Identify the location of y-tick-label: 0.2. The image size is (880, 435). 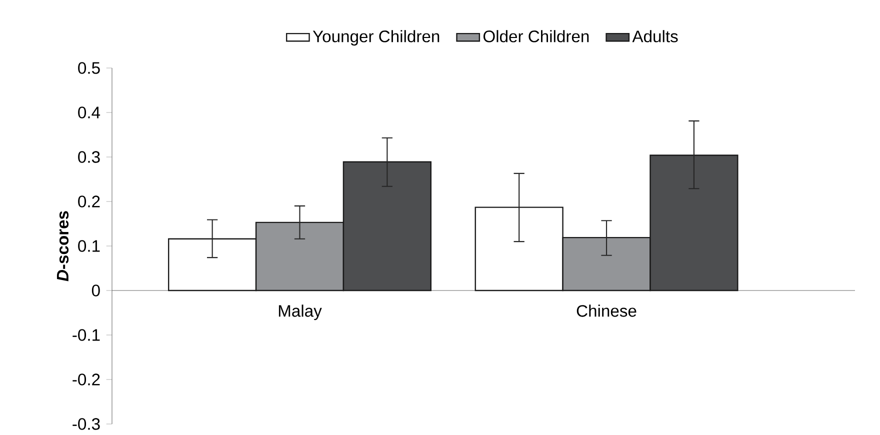
(89, 202).